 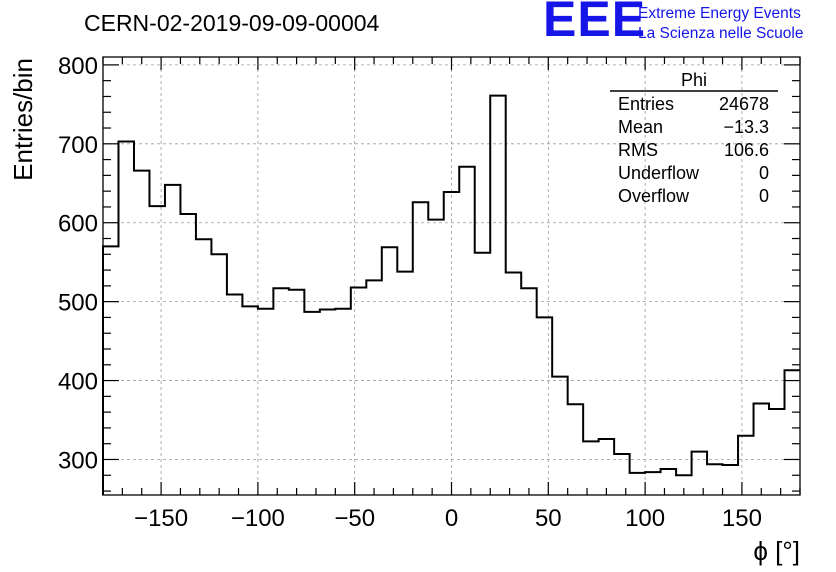 What do you see at coordinates (719, 13) in the screenshot?
I see `logo-line-1: Extreme Energy Events` at bounding box center [719, 13].